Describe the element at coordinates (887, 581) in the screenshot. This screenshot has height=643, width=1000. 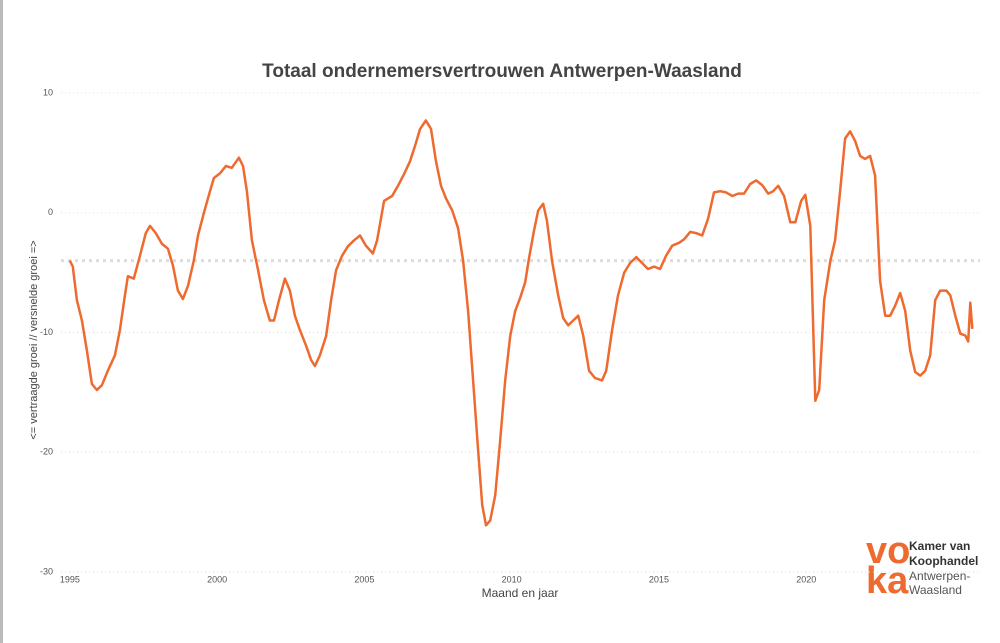
I see `logo-mark: ka` at that location.